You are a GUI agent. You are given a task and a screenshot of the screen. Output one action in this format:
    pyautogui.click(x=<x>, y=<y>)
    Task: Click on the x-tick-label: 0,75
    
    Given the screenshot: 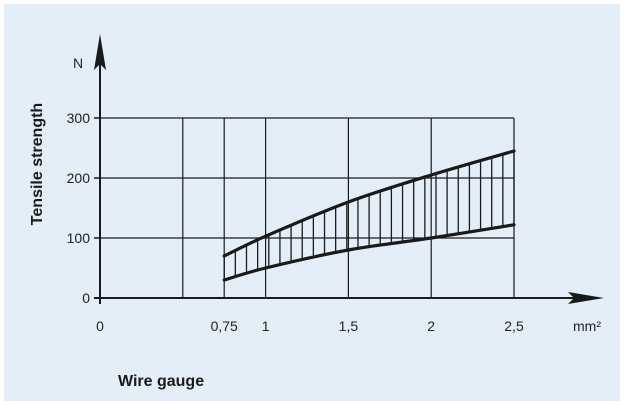 What is the action you would take?
    pyautogui.click(x=224, y=326)
    